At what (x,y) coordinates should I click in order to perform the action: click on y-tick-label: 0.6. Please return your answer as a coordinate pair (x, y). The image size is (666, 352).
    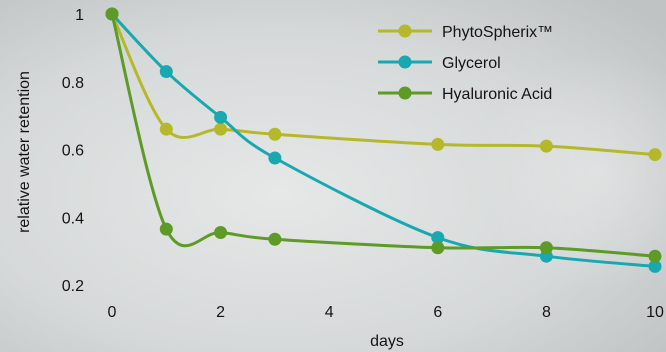
    Looking at the image, I should click on (73, 151).